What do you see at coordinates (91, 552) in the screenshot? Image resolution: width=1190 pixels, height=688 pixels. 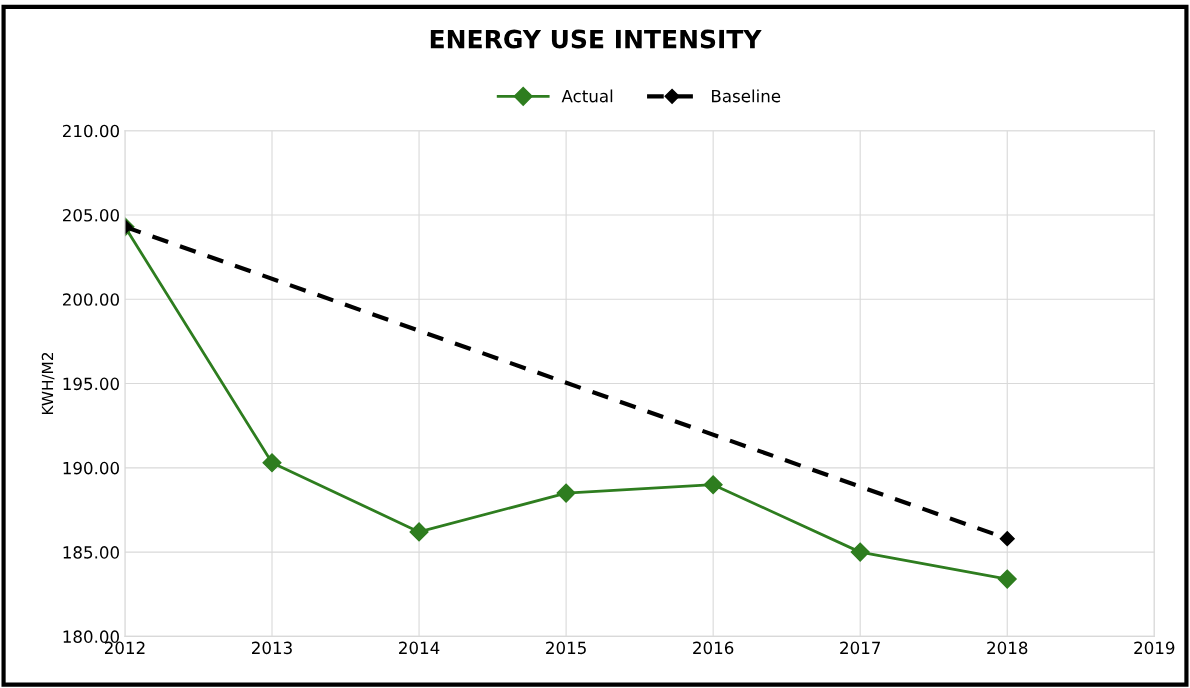 I see `y-tick-label: 185.00` at bounding box center [91, 552].